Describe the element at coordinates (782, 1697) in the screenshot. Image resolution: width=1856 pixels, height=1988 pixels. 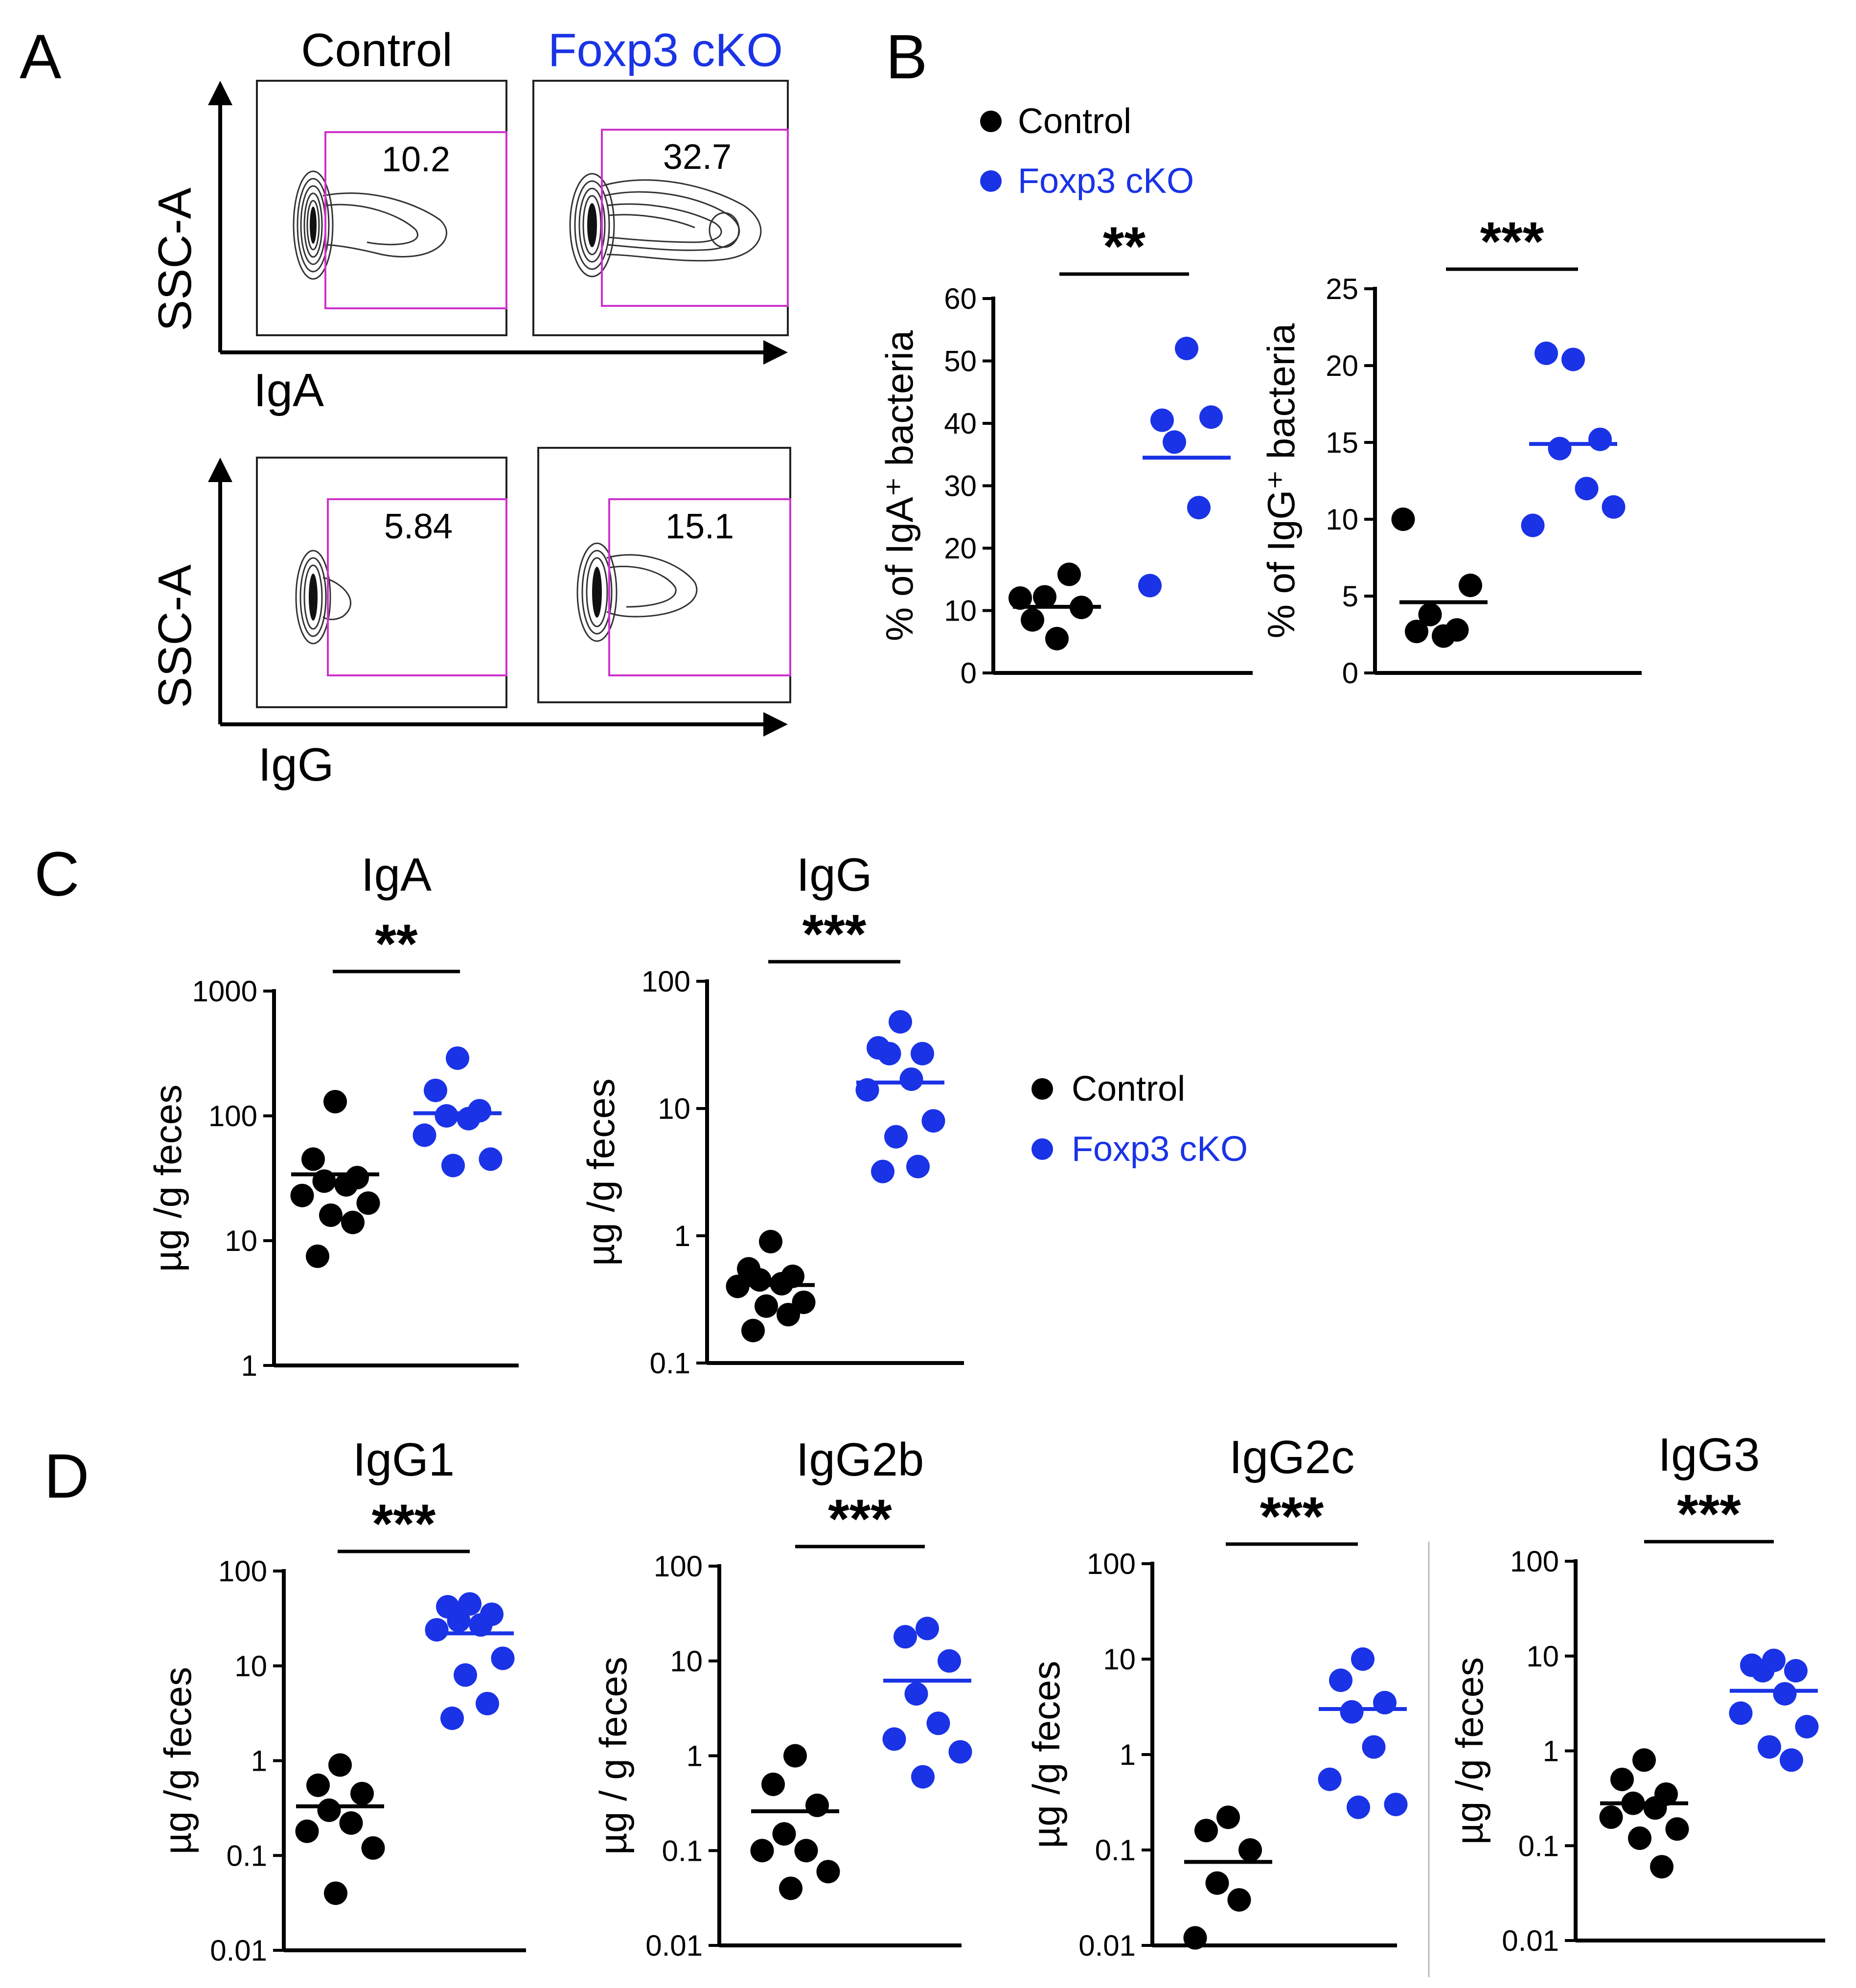
I see `plot-igg2b-feces: 0.01 0.1 1 10 100 µg / g feces IgG2b***` at that location.